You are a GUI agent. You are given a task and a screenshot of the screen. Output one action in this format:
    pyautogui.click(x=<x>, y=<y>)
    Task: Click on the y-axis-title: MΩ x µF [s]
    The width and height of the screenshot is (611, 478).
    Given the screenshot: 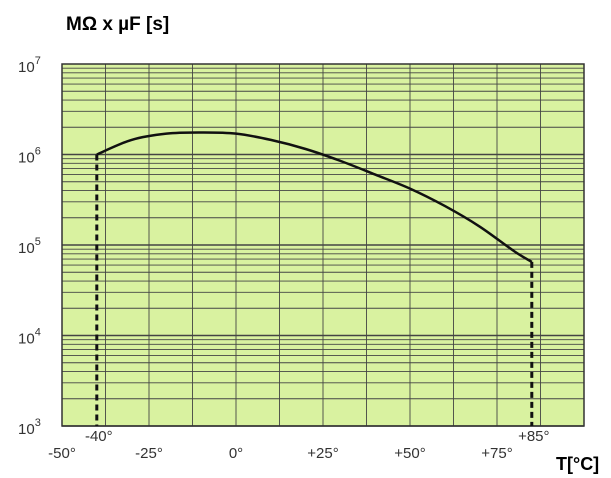 What is the action you would take?
    pyautogui.click(x=117, y=24)
    